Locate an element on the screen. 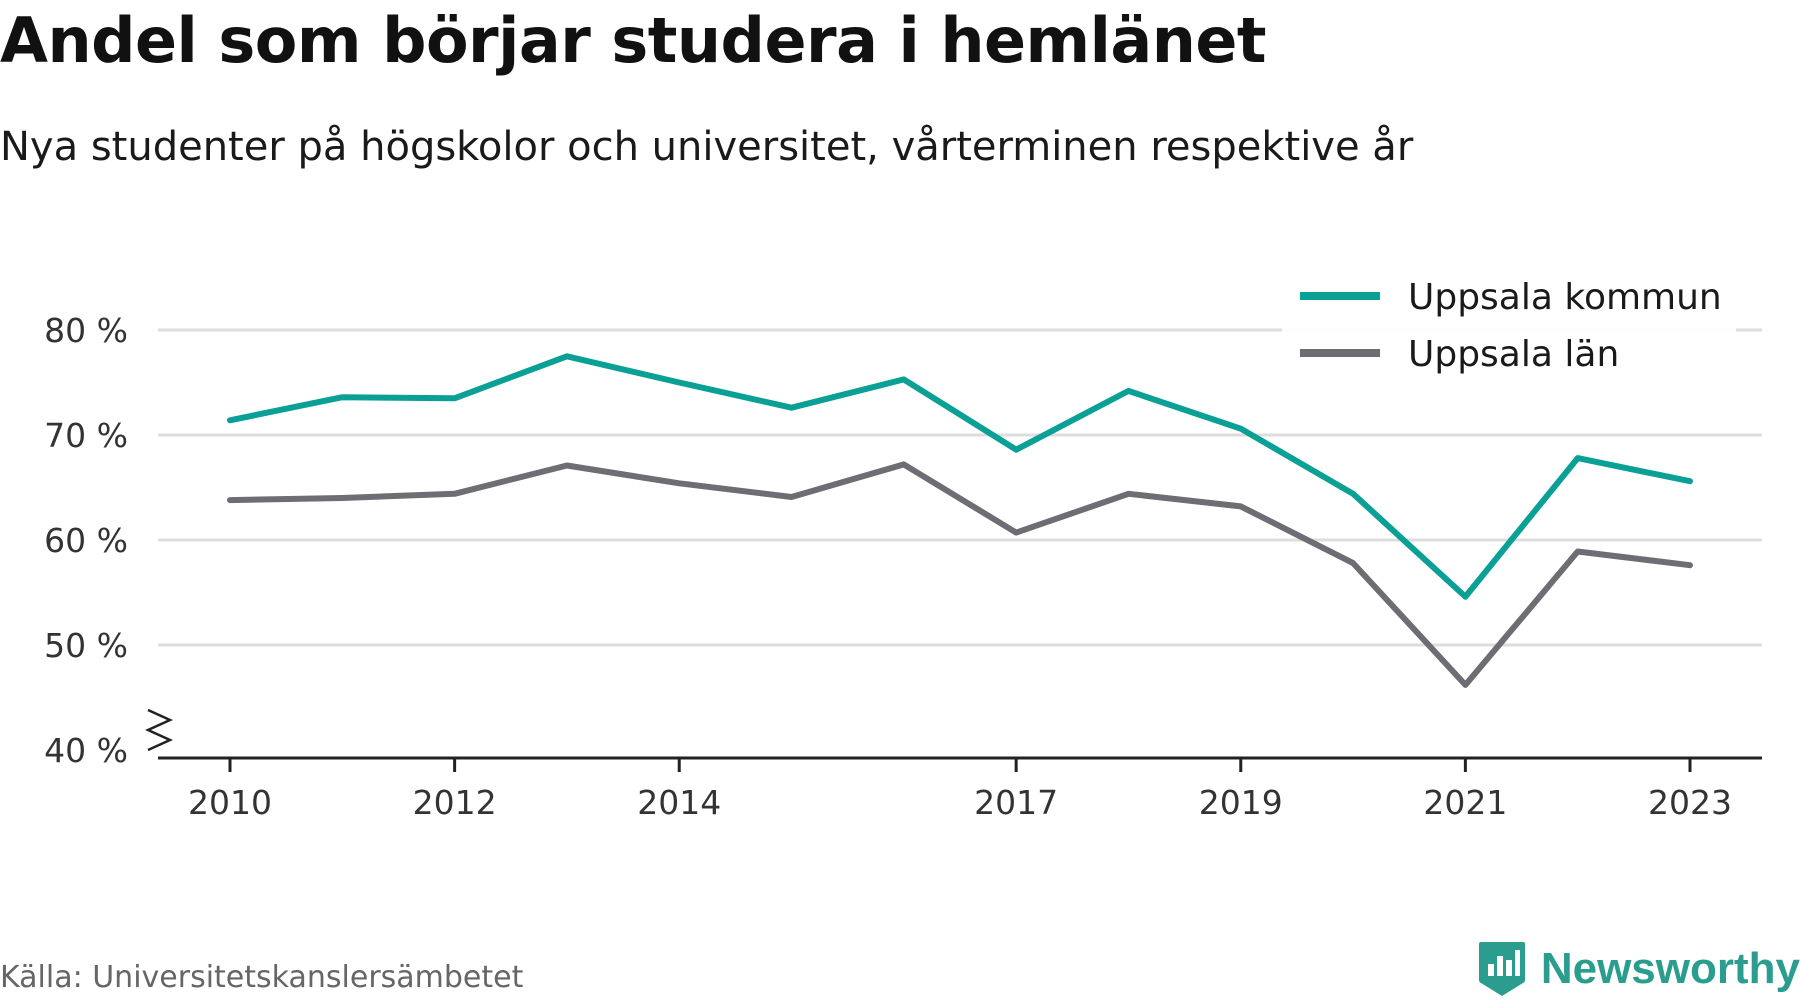 The image size is (1800, 1000). legend-label: Uppsala kommun is located at coordinates (1565, 297).